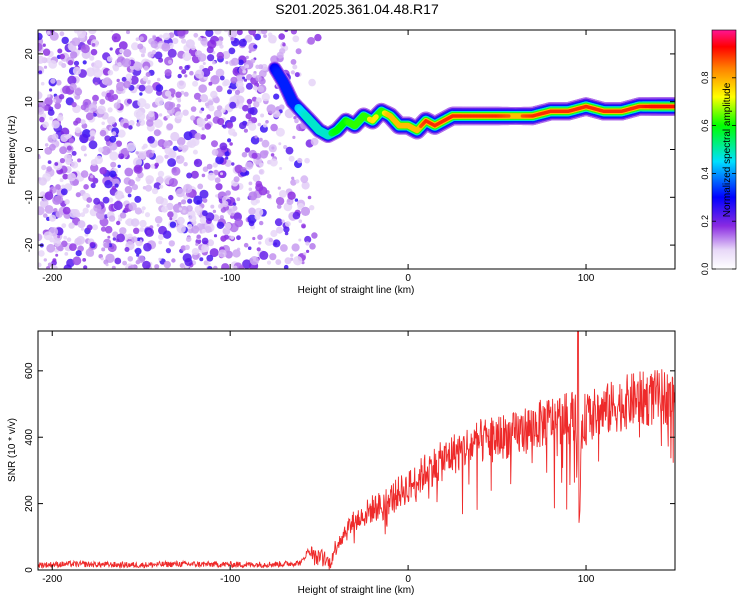  Describe the element at coordinates (29, 370) in the screenshot. I see `y-tick-label: 600` at that location.